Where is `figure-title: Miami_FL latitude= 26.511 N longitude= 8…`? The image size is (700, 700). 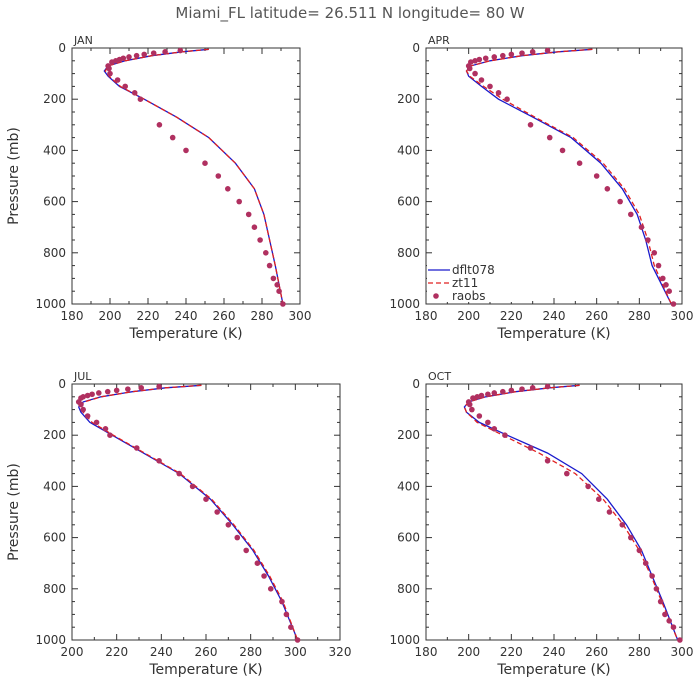 figure-title: Miami_FL latitude= 26.511 N longitude= 8… is located at coordinates (349, 13).